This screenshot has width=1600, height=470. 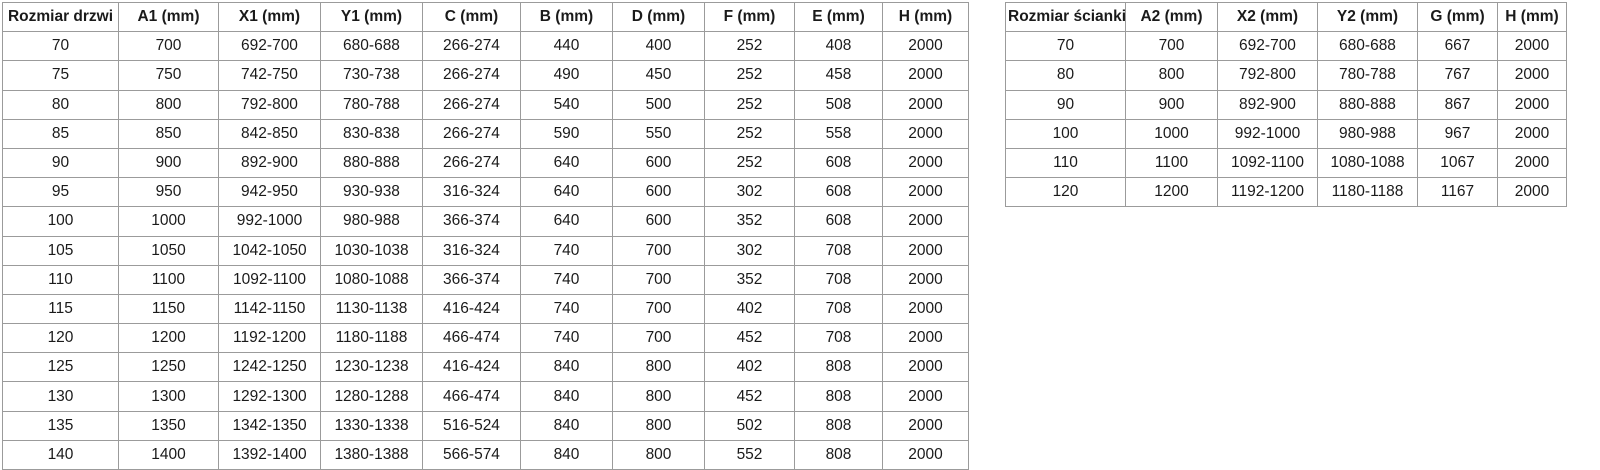 I want to click on doors-table-cell: 130, so click(x=60, y=396).